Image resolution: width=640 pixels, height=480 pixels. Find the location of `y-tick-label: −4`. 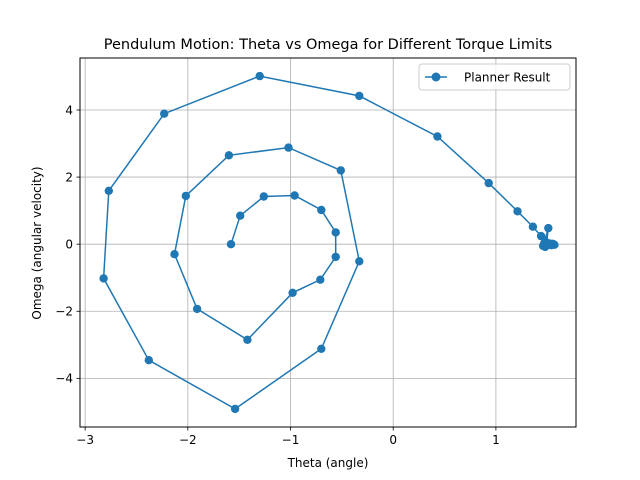

y-tick-label: −4 is located at coordinates (64, 379).